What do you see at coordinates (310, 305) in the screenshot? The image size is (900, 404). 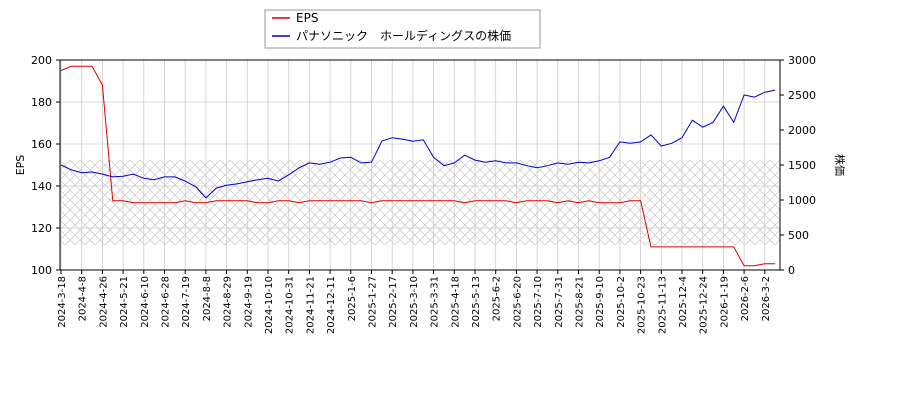 I see `x-tick-label: 2024-11-21` at bounding box center [310, 305].